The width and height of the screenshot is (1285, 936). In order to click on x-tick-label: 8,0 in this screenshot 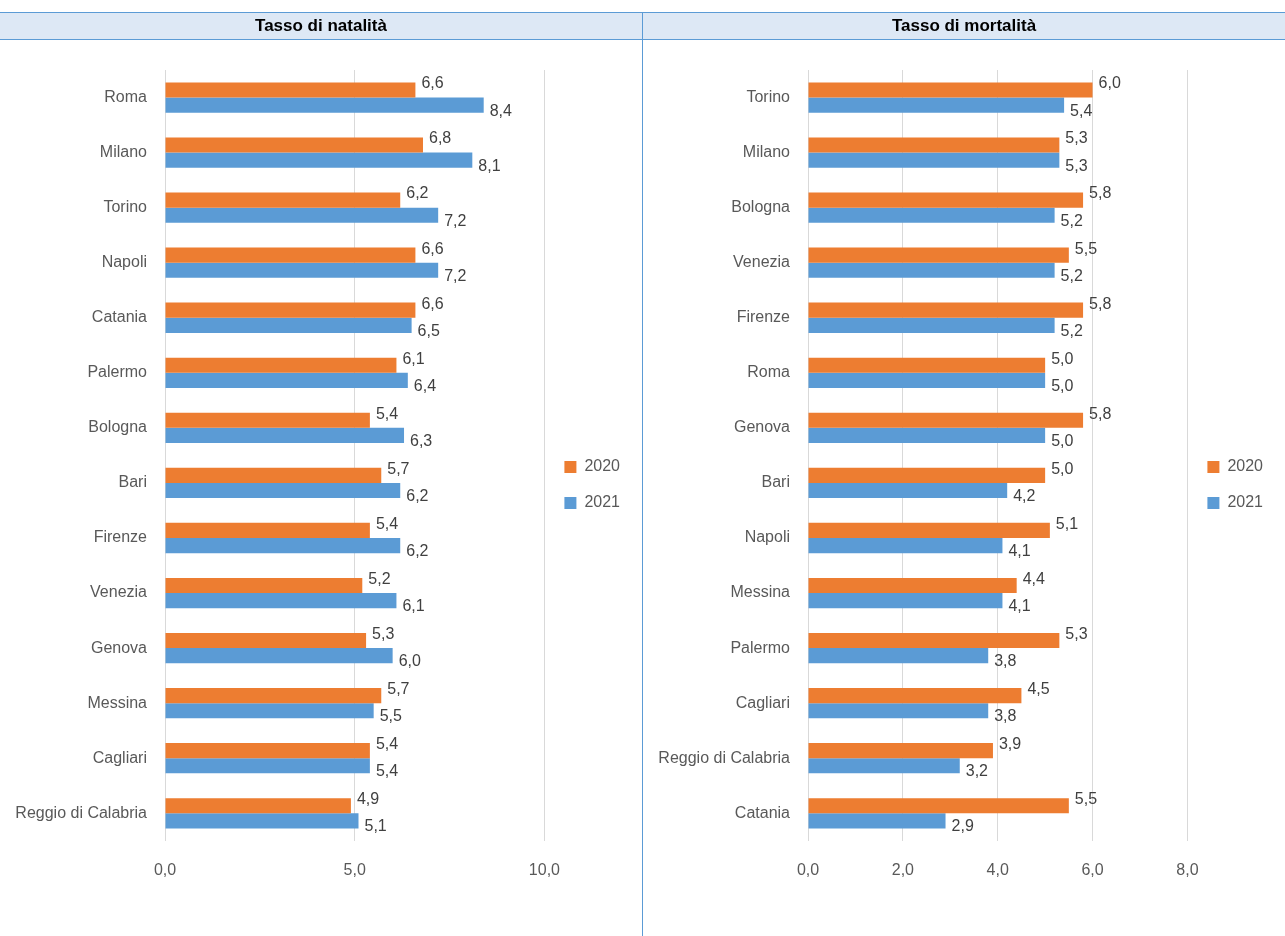, I will do `click(1187, 869)`.